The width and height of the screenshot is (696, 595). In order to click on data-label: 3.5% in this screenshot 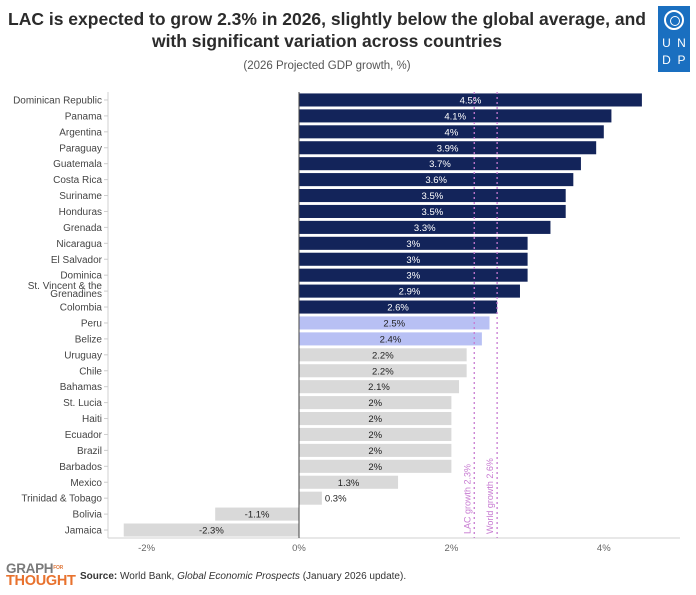, I will do `click(433, 196)`.